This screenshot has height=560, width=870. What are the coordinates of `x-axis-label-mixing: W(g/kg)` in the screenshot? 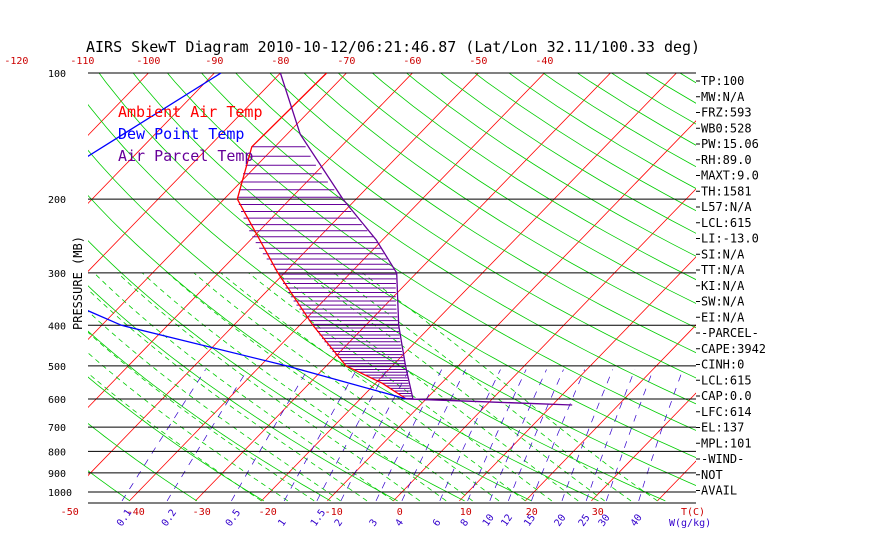 It's located at (690, 523).